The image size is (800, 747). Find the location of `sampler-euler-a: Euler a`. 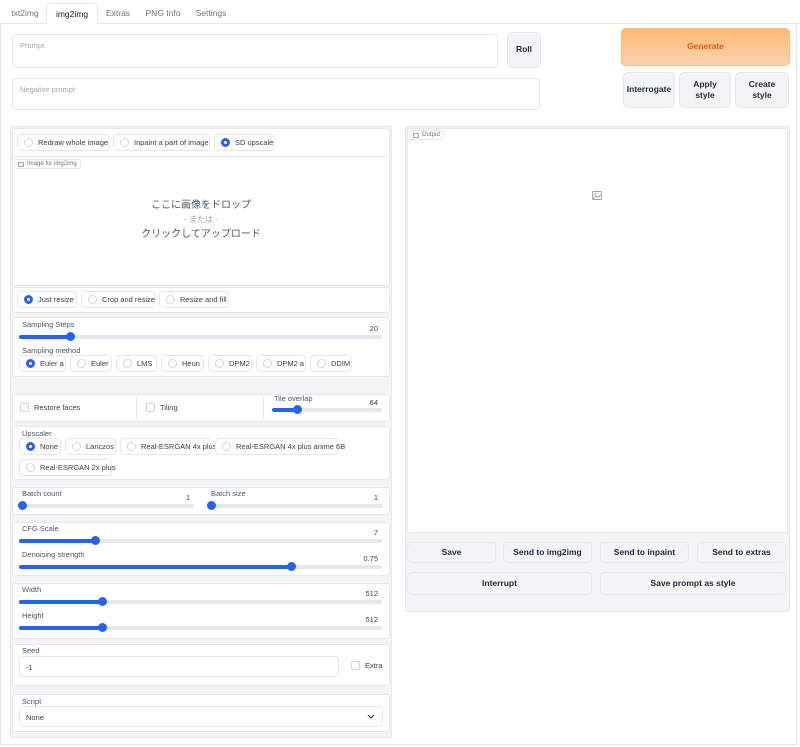

sampler-euler-a: Euler a is located at coordinates (42, 363).